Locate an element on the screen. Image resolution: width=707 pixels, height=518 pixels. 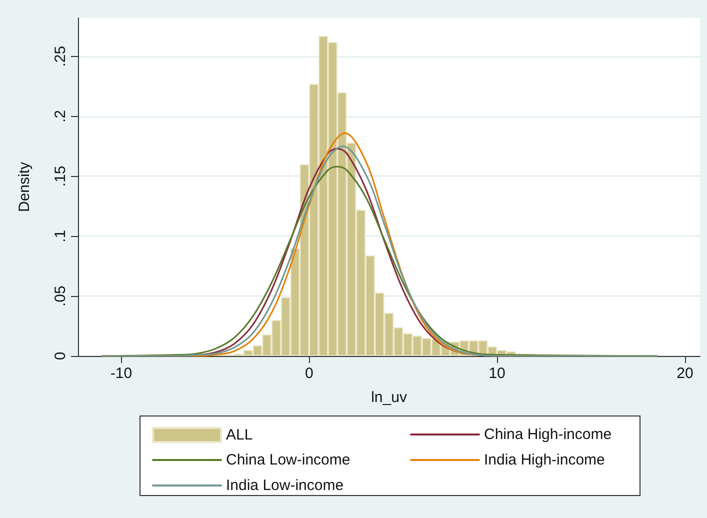
legend-label: China Low-income is located at coordinates (288, 460).